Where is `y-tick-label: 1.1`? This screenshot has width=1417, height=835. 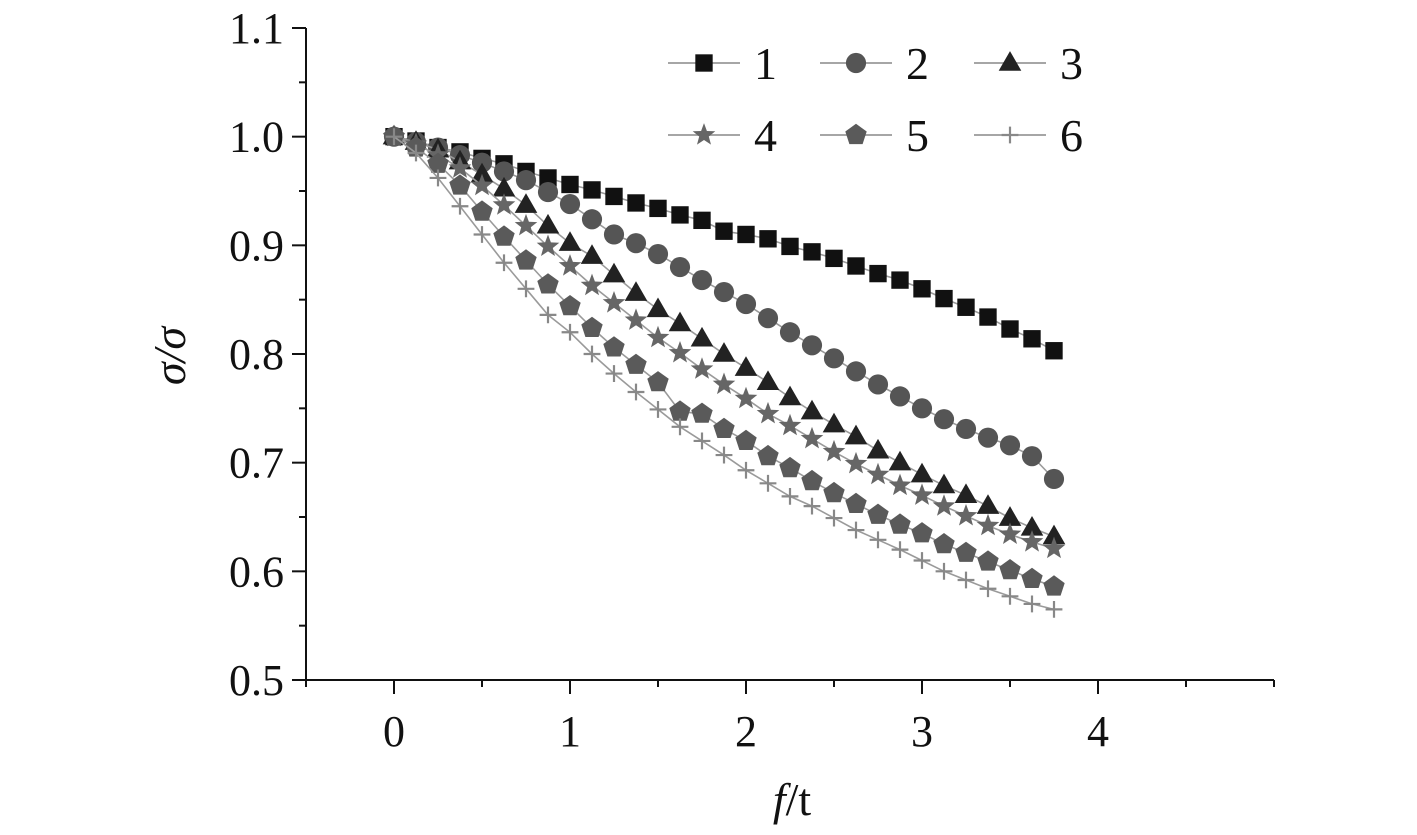
y-tick-label: 1.1 is located at coordinates (256, 28).